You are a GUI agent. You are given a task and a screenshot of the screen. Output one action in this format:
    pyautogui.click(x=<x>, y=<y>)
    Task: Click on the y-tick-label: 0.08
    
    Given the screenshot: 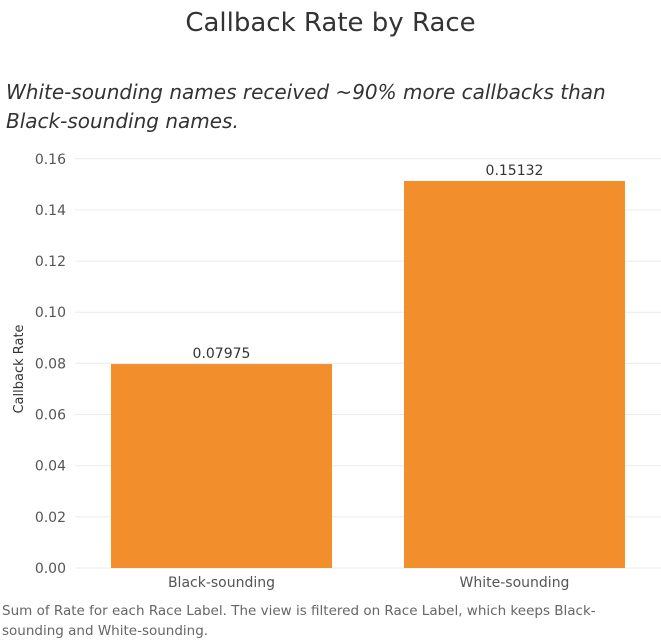 What is the action you would take?
    pyautogui.click(x=50, y=364)
    